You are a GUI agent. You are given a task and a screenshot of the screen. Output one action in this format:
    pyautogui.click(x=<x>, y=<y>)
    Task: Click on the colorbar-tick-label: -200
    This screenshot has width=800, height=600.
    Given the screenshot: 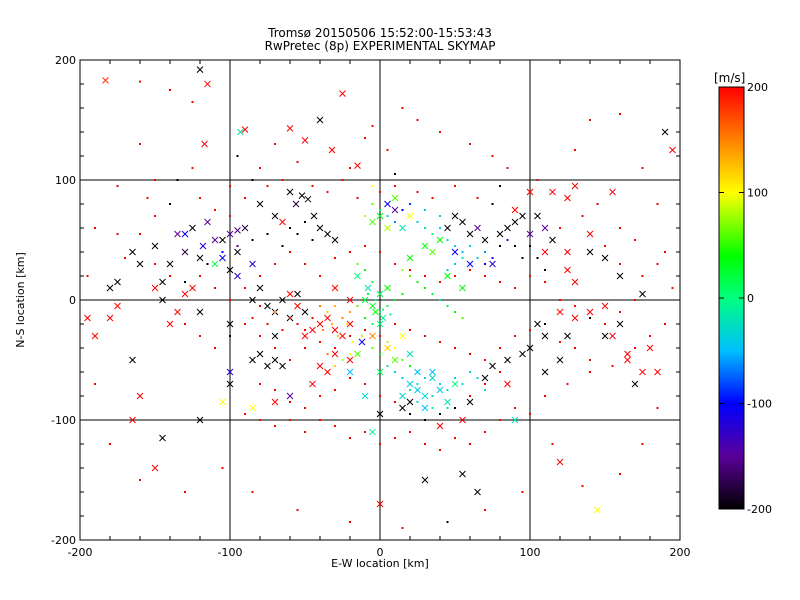 What is the action you would take?
    pyautogui.click(x=759, y=509)
    